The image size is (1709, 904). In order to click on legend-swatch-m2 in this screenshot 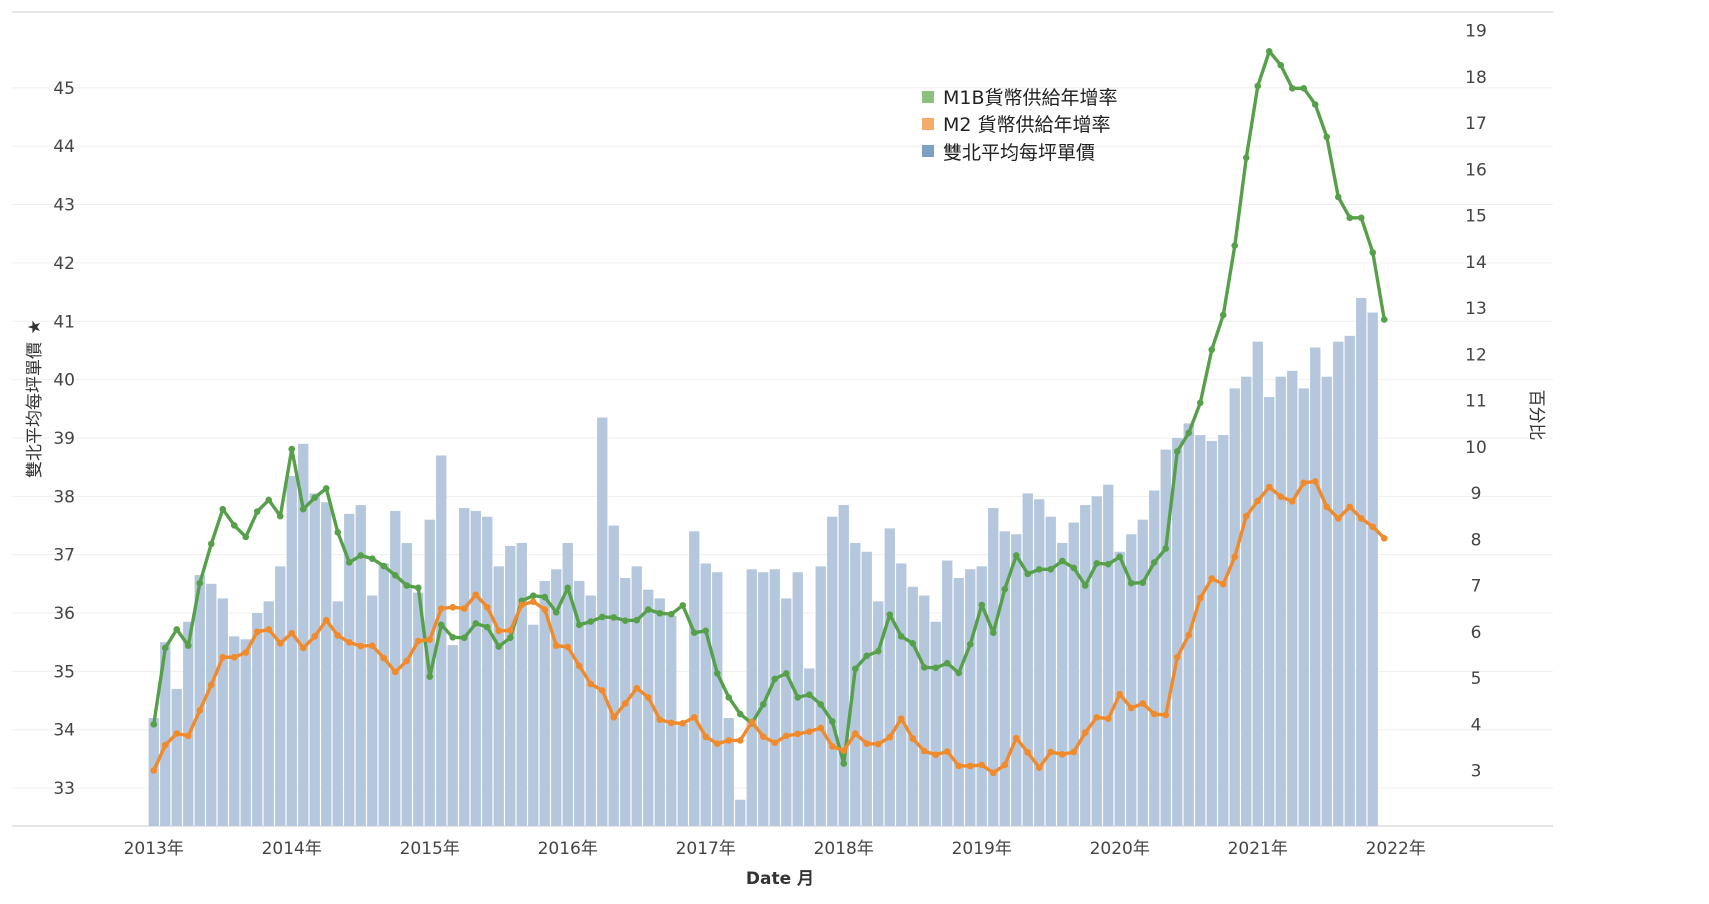, I will do `click(928, 124)`.